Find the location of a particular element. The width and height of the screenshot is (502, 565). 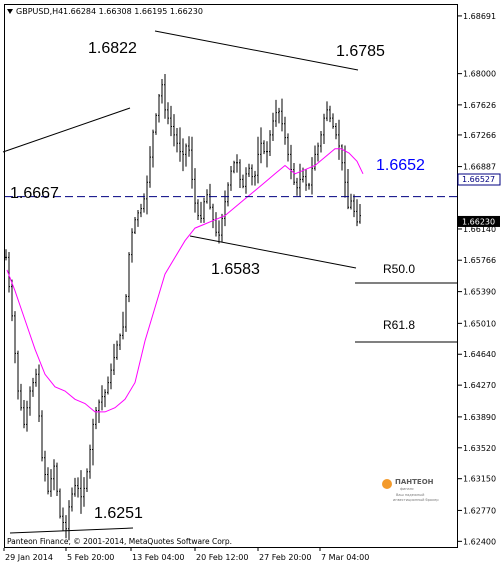

y-tick-label: 1.66140 is located at coordinates (479, 229).